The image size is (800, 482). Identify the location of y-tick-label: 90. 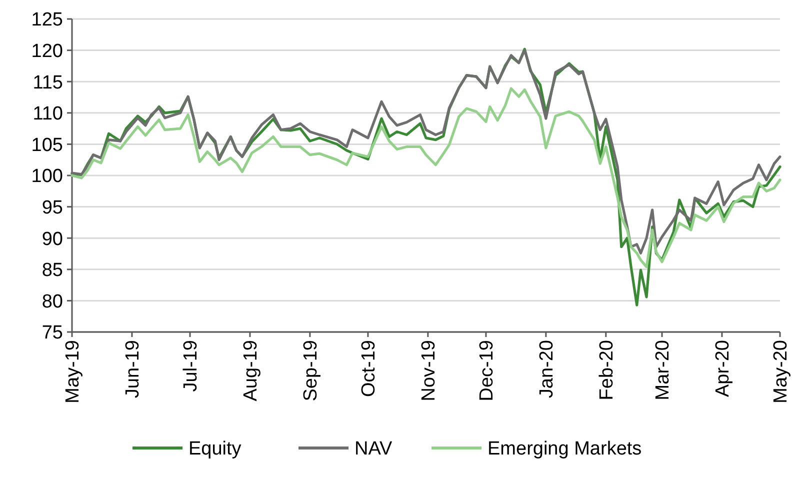
(52, 239).